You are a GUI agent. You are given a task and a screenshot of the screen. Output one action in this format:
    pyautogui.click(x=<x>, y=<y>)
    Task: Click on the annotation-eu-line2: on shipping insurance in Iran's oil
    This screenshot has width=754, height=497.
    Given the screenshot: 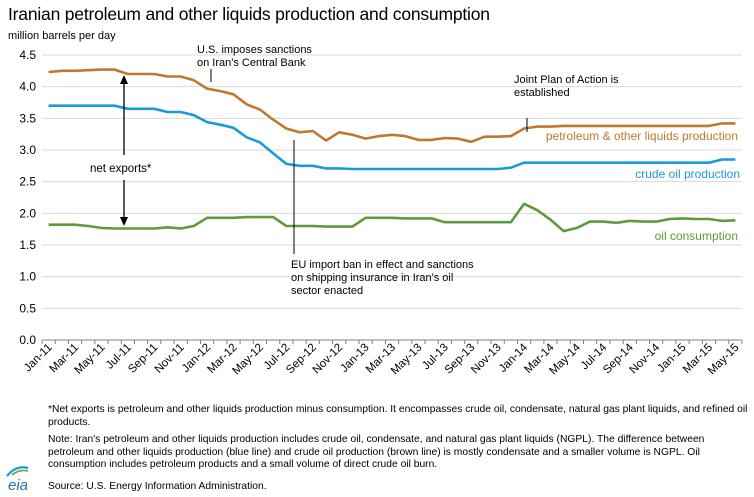 What is the action you would take?
    pyautogui.click(x=372, y=278)
    